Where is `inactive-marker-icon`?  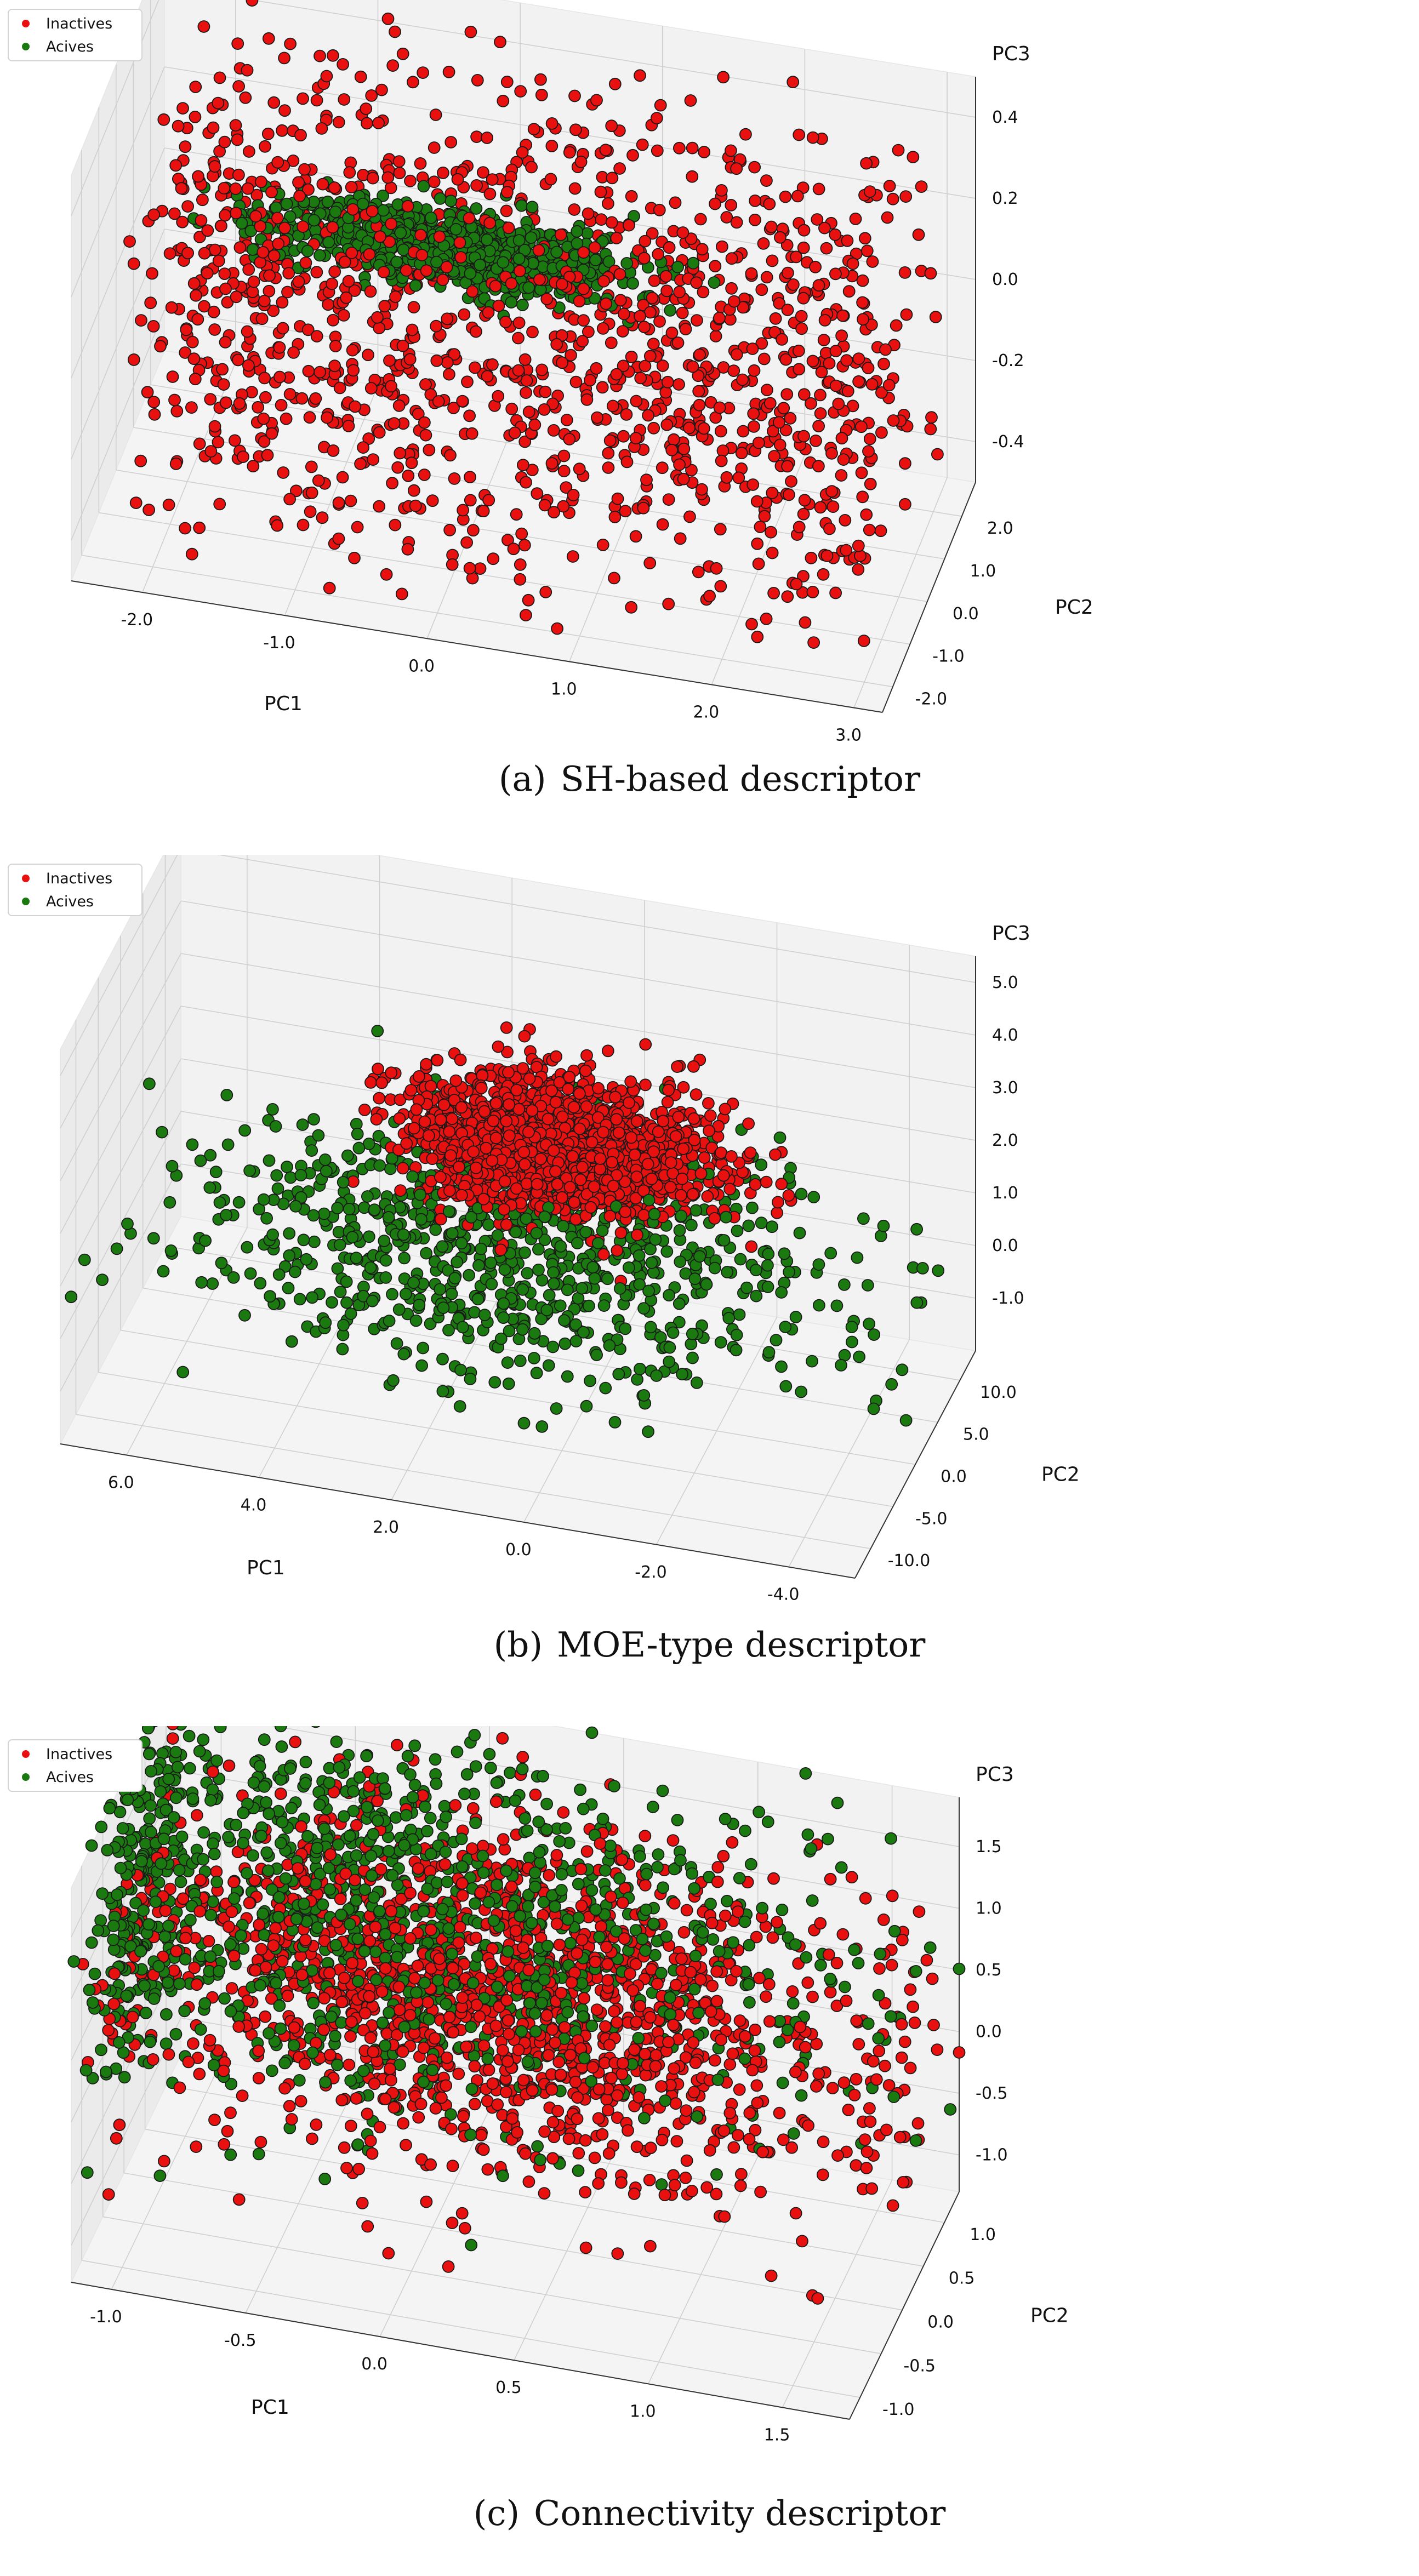
inactive-marker-icon is located at coordinates (26, 879).